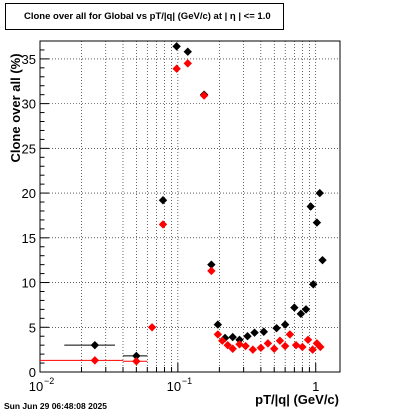 This screenshot has height=414, width=400. I want to click on y-tick-label: 5, so click(32, 327).